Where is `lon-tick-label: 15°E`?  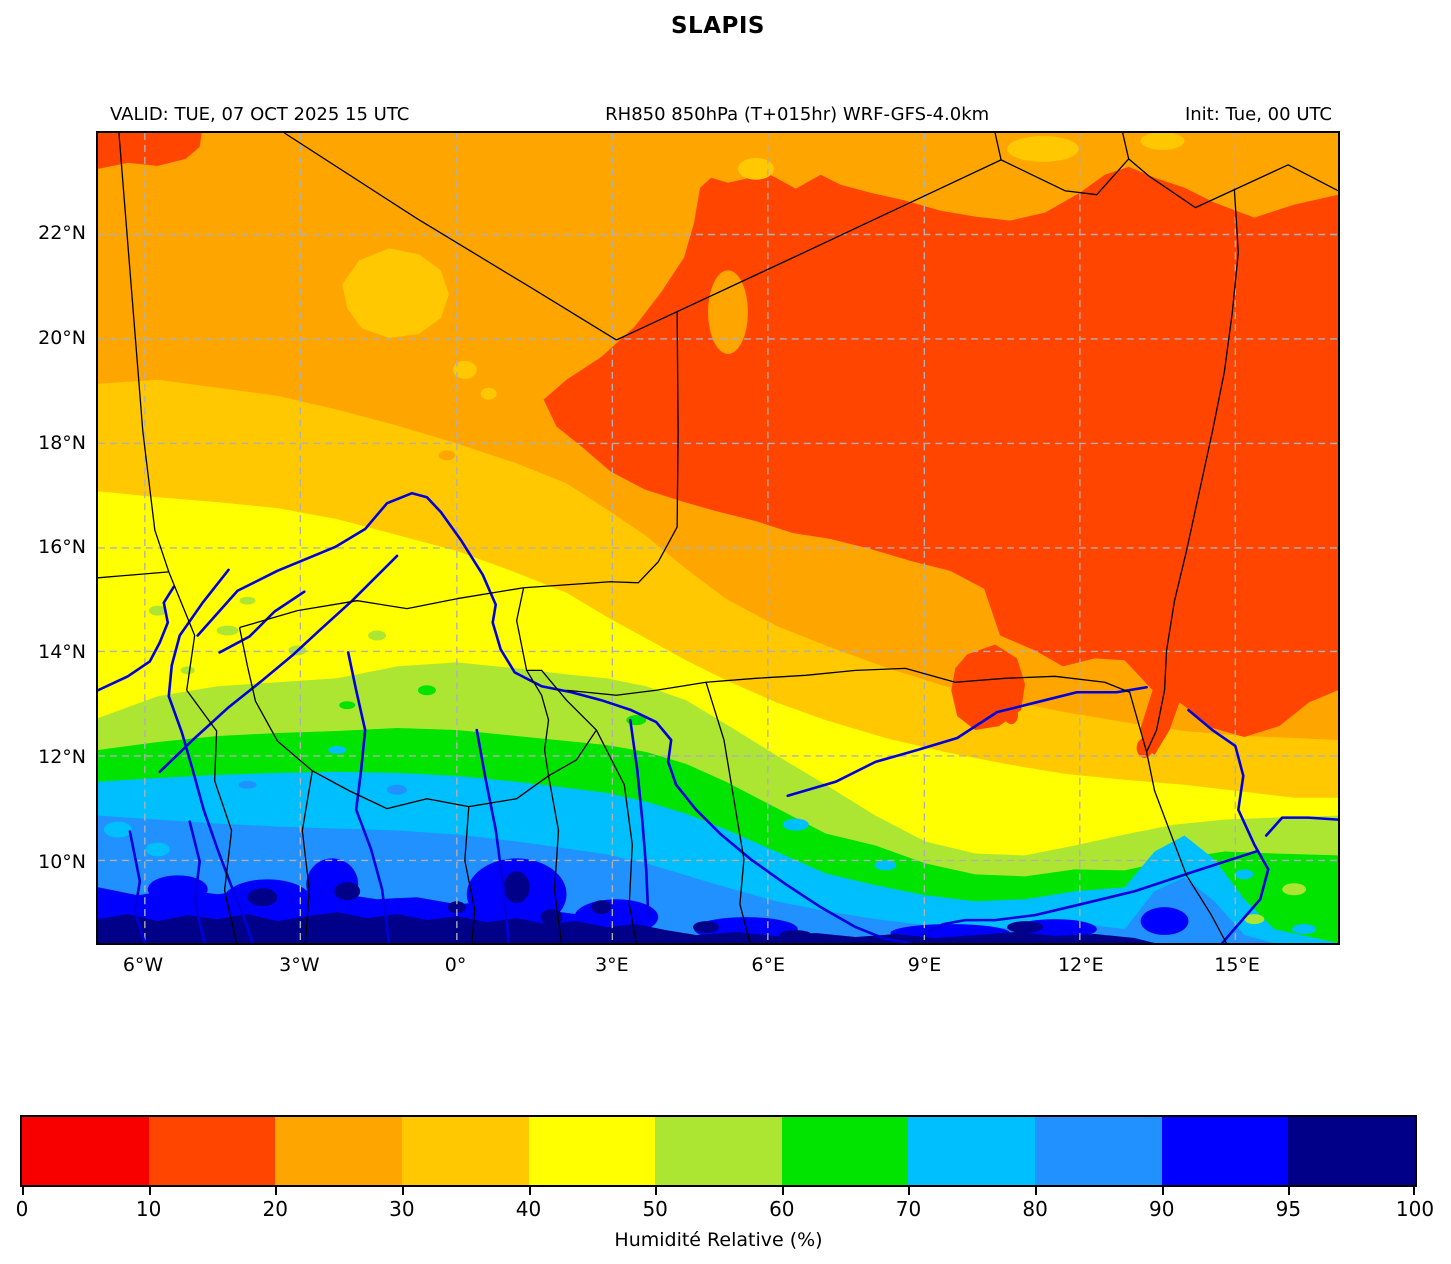
lon-tick-label: 15°E is located at coordinates (1237, 965).